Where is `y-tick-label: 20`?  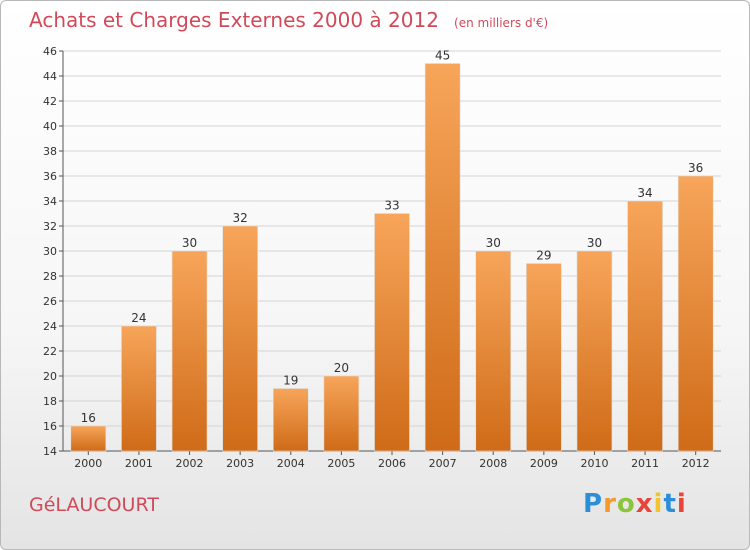
y-tick-label: 20 is located at coordinates (50, 376).